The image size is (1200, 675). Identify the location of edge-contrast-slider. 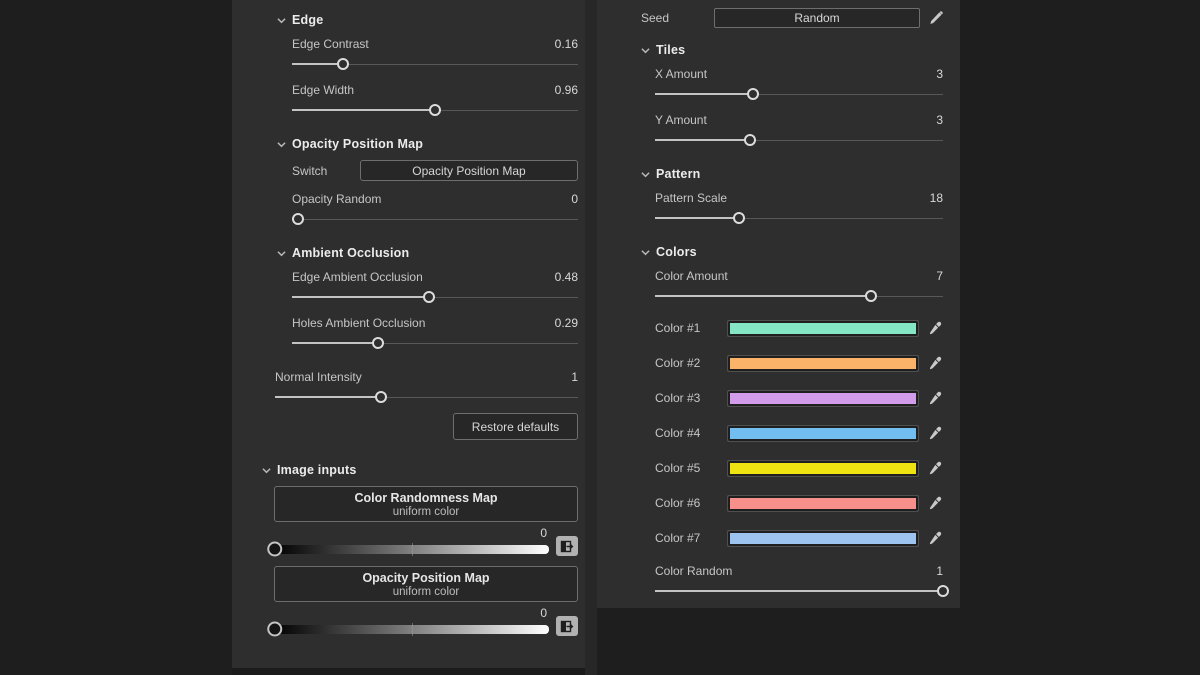
(435, 64).